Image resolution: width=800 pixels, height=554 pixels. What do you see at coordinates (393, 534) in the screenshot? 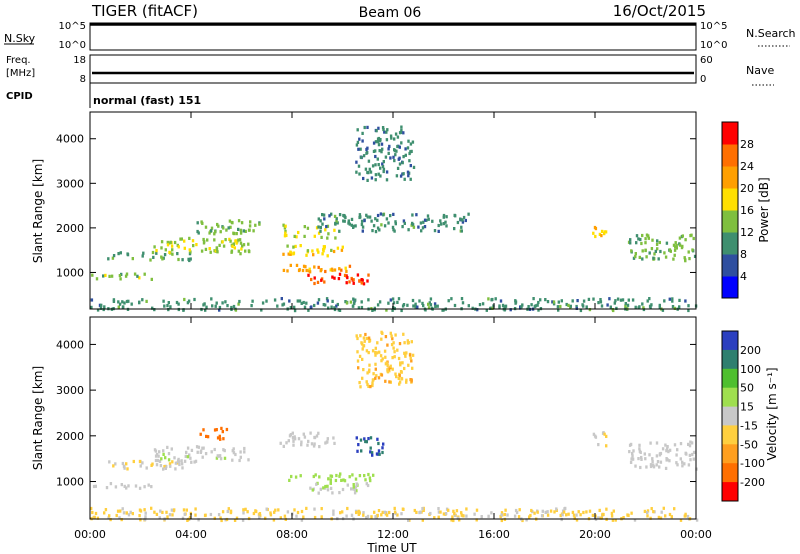
I see `x-tick-label: 12:00` at bounding box center [393, 534].